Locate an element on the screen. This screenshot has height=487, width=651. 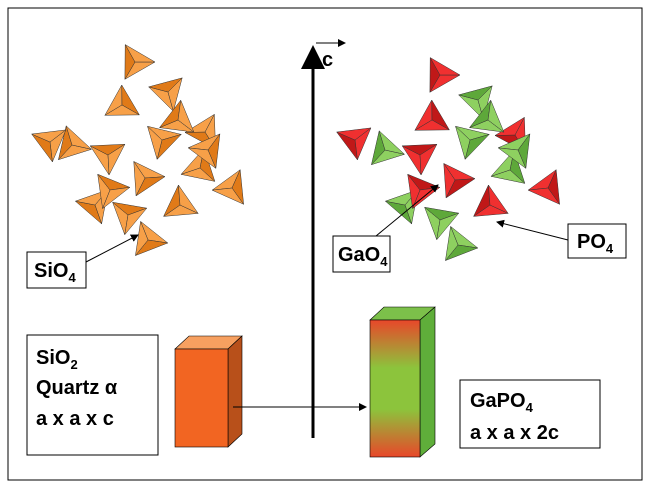
formula-base: GaO is located at coordinates (359, 255).